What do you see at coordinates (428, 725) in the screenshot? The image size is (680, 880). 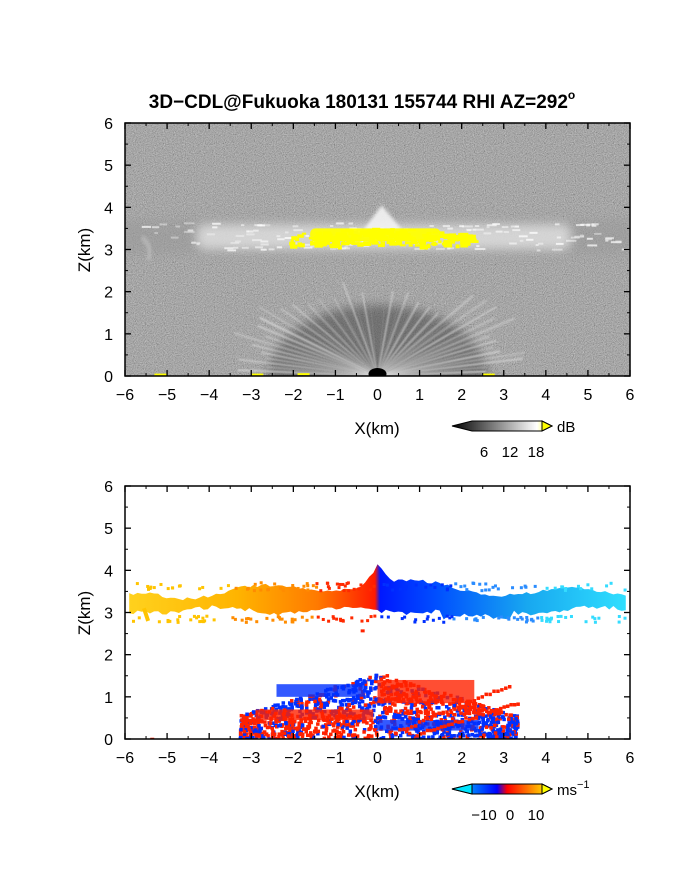 I see `velocity-block` at bounding box center [428, 725].